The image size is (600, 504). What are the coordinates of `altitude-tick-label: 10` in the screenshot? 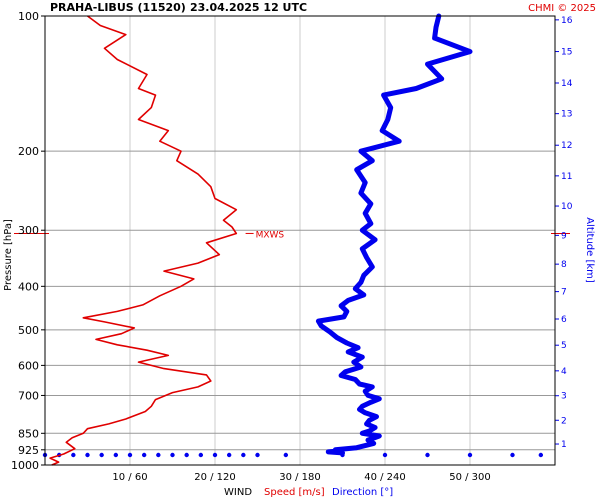 It's located at (567, 207).